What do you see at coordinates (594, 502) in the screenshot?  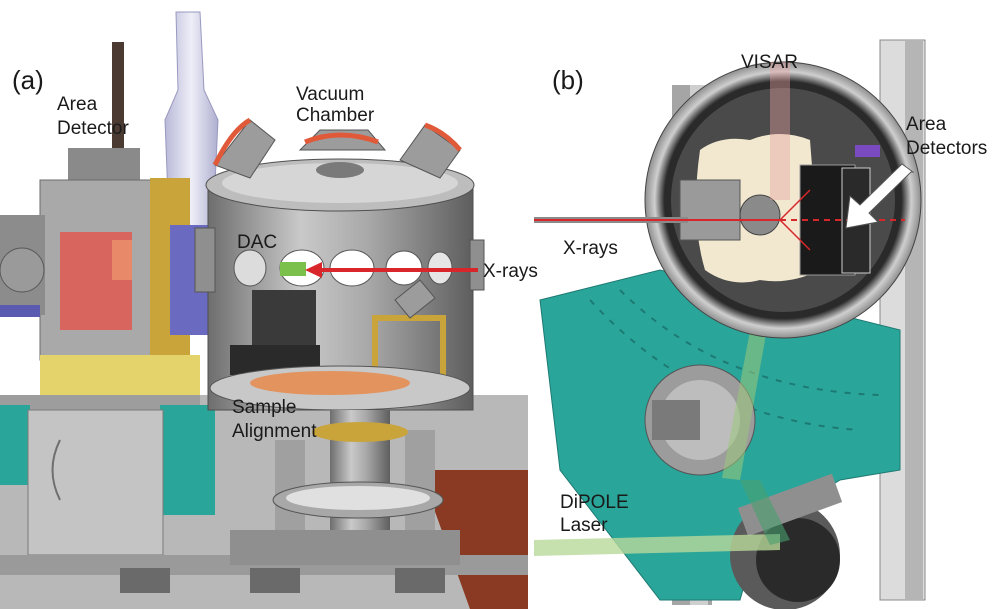 I see `label-dipole-laser-line1: DiPOLE` at bounding box center [594, 502].